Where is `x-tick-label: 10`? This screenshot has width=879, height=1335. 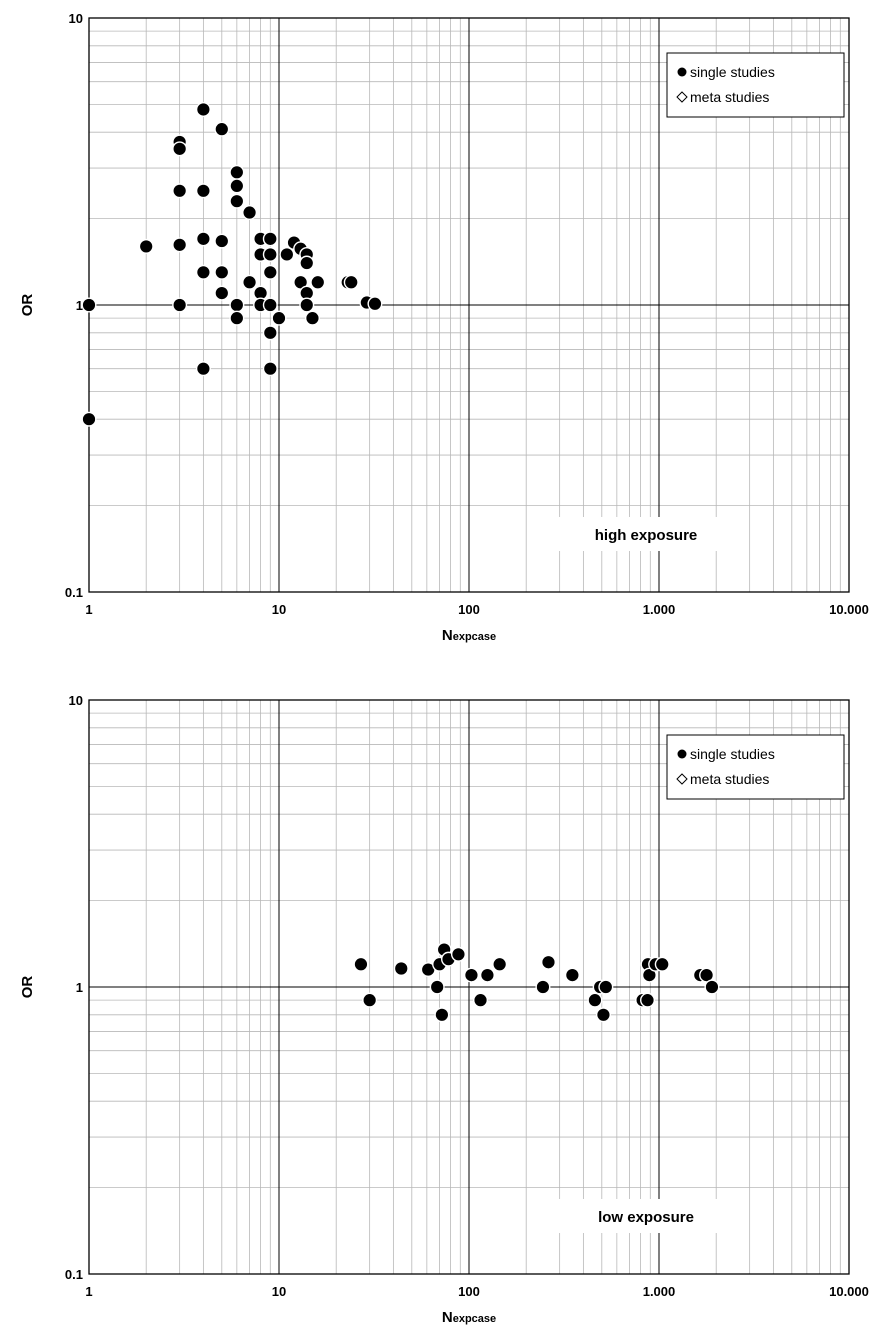 x-tick-label: 10 is located at coordinates (279, 609).